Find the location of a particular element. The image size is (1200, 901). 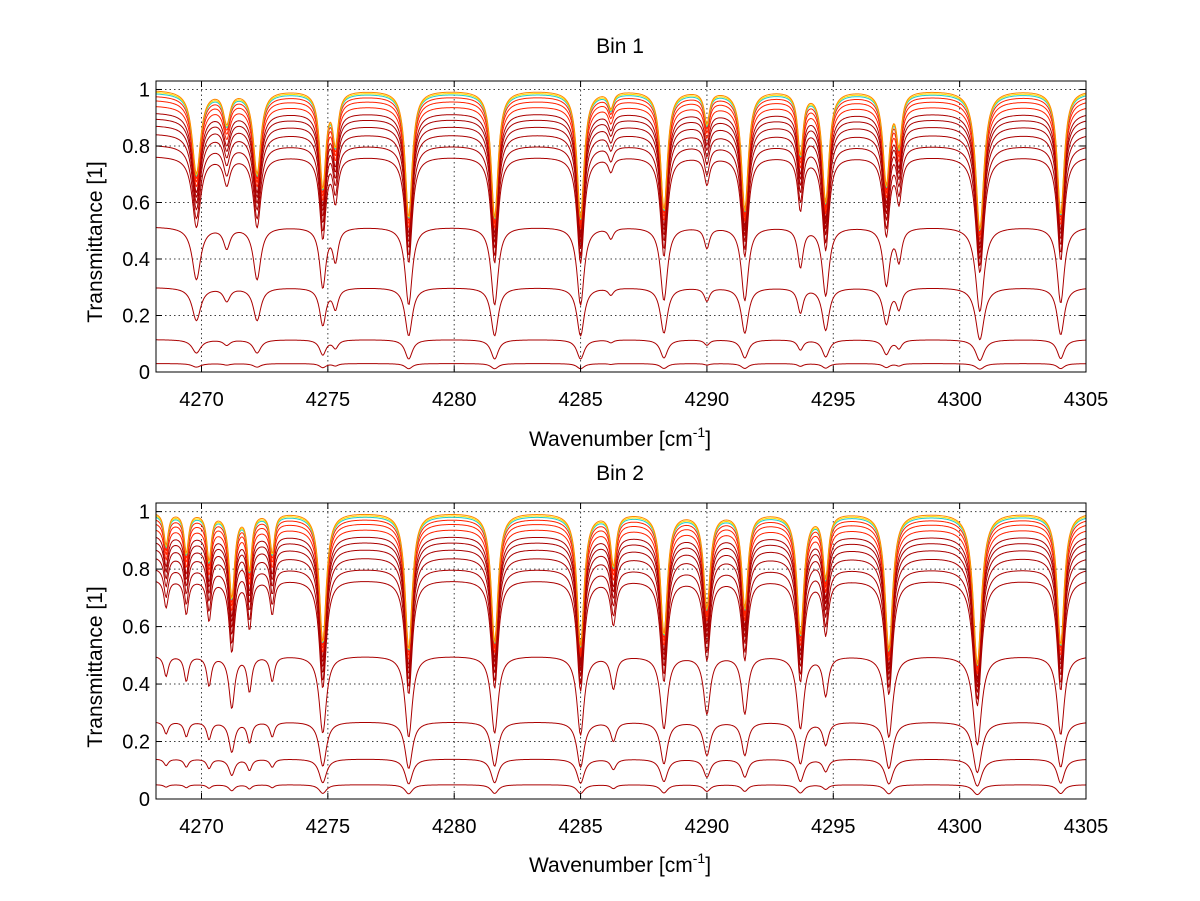

chart-title: Bin 2 is located at coordinates (620, 473).